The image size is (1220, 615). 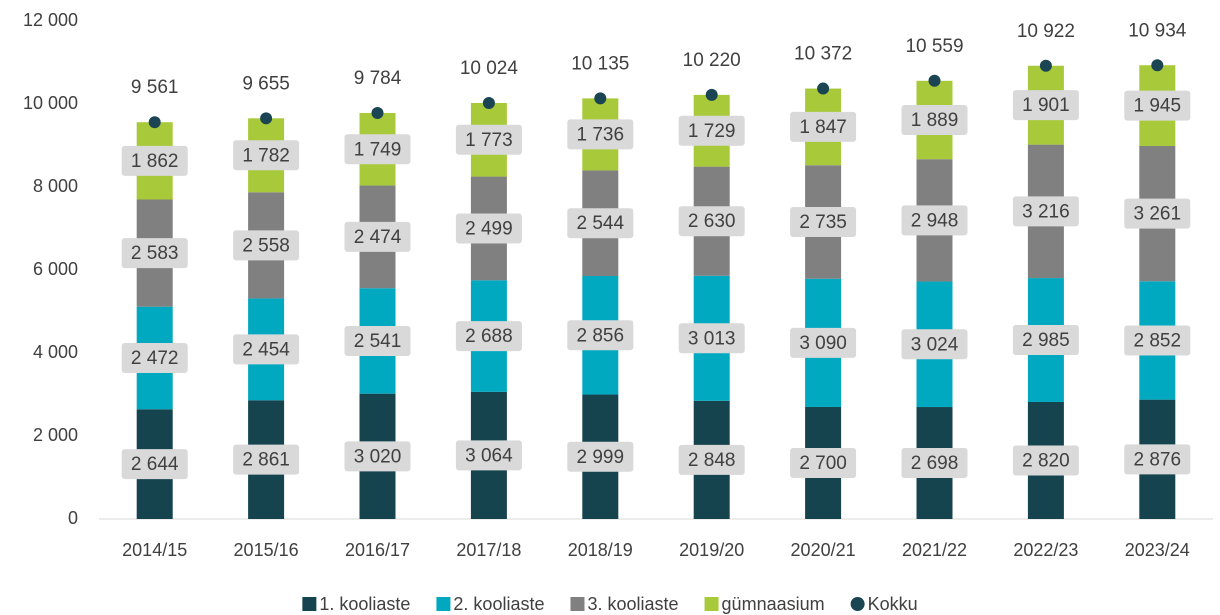 I want to click on y-tick-label: 10 000, so click(x=50, y=103).